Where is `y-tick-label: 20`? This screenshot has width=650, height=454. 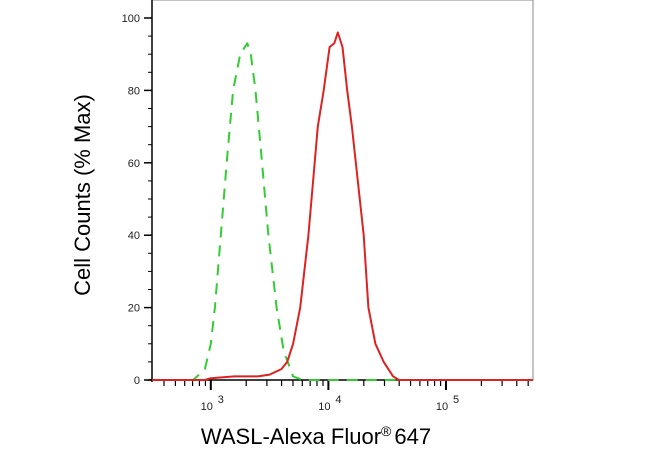 y-tick-label: 20 is located at coordinates (134, 309).